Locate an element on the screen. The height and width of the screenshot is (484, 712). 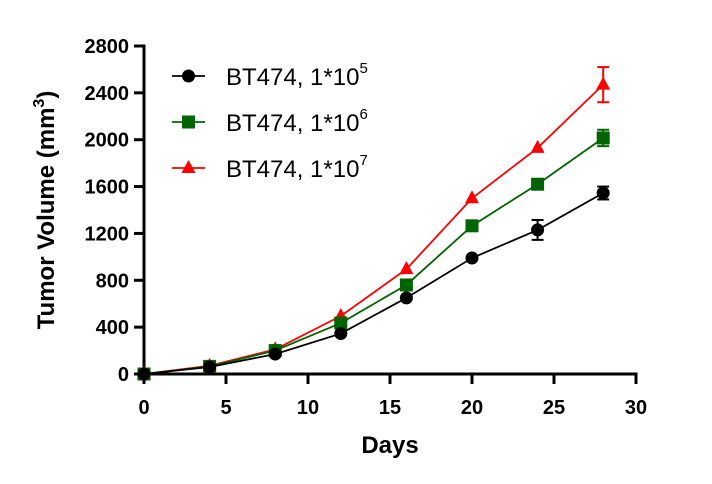
legend-label-sup: 6 is located at coordinates (363, 114).